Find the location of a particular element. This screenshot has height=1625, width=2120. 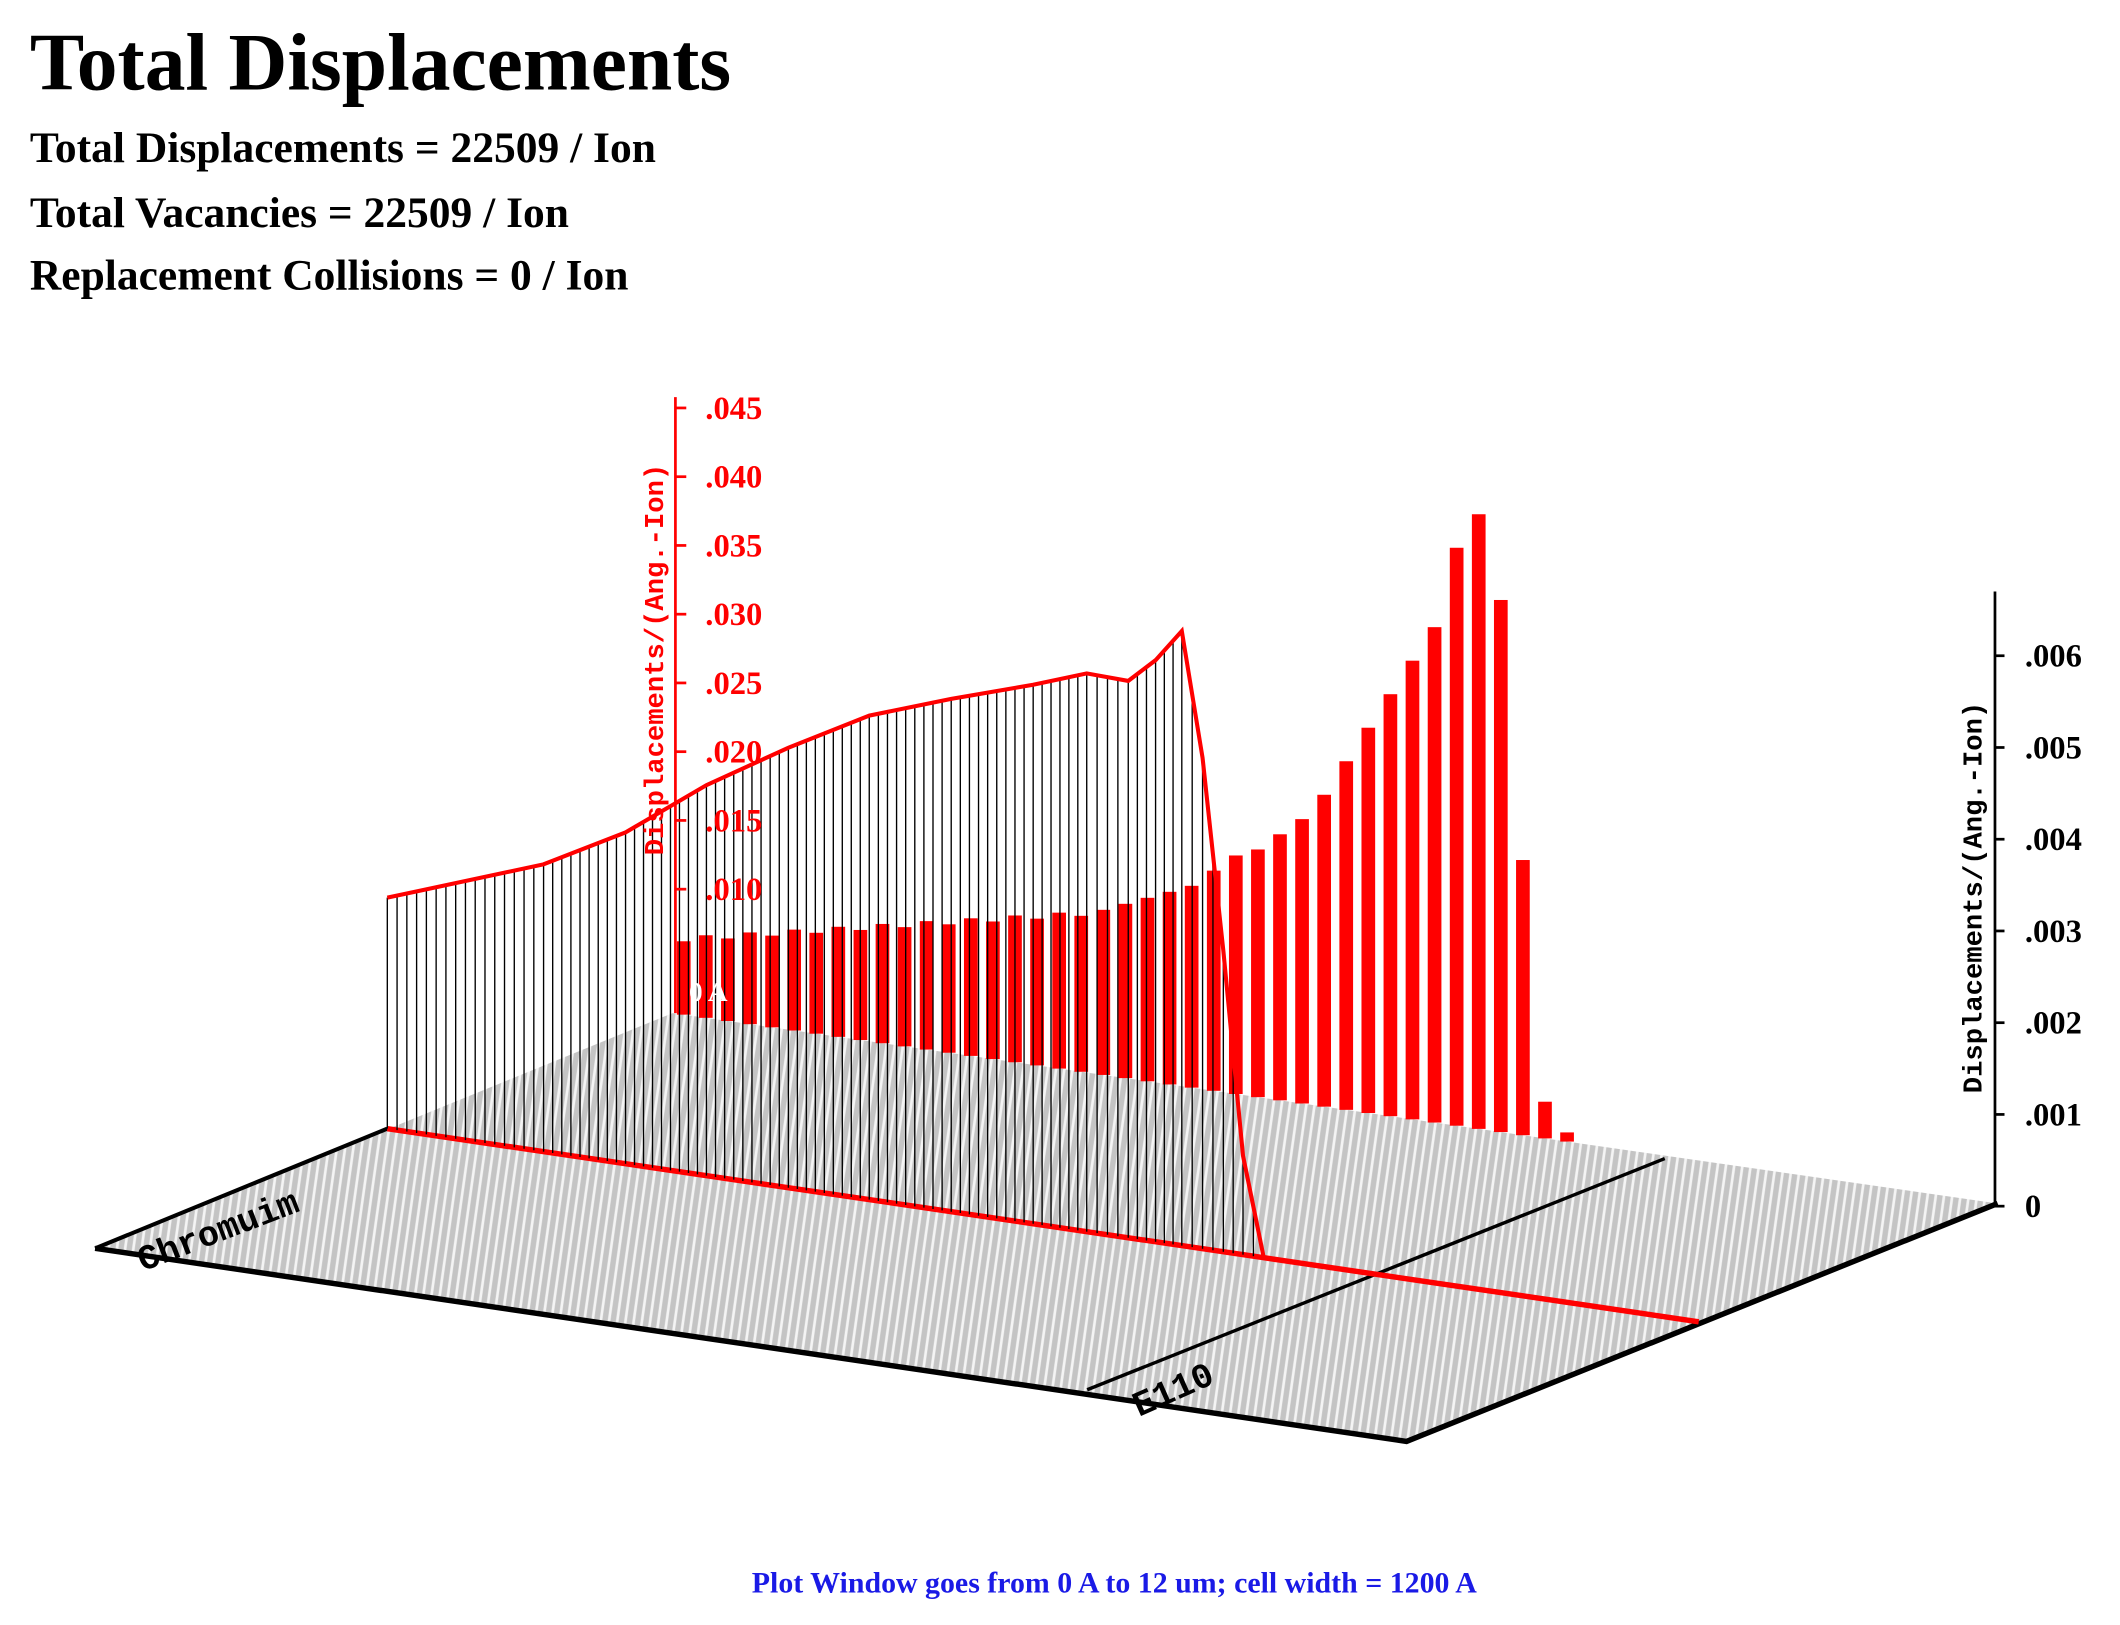

y-tick-label: .045 is located at coordinates (733, 409).